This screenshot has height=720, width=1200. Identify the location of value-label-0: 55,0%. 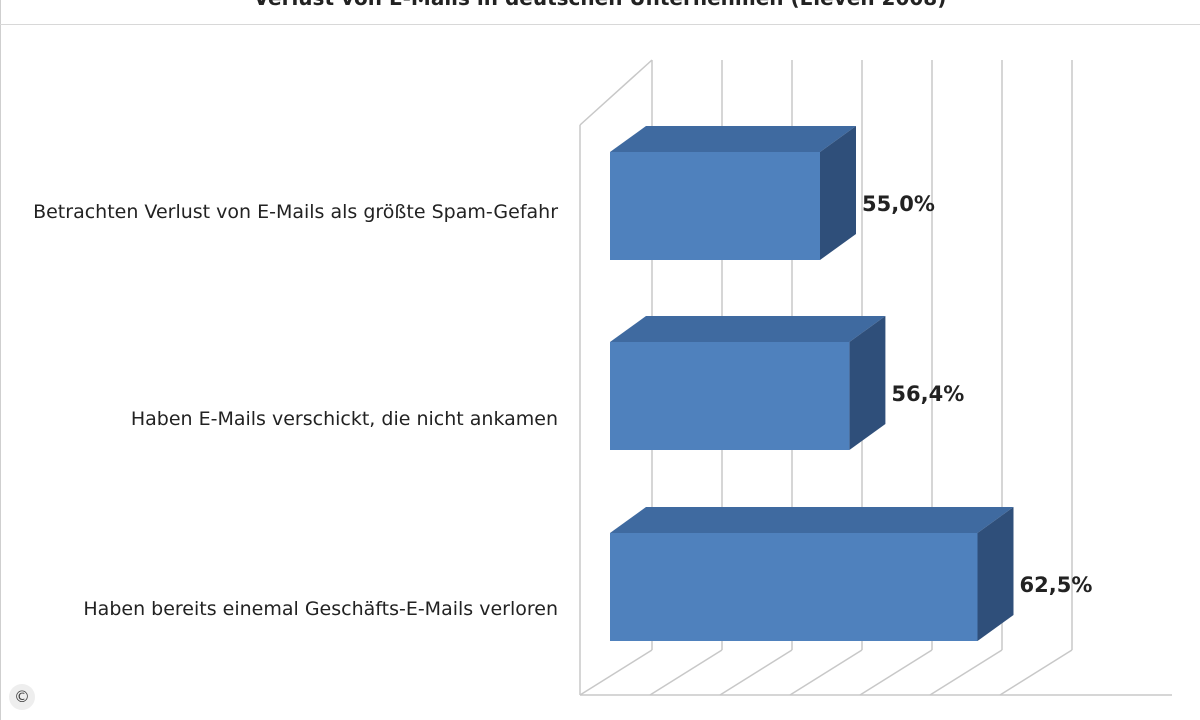
(898, 204).